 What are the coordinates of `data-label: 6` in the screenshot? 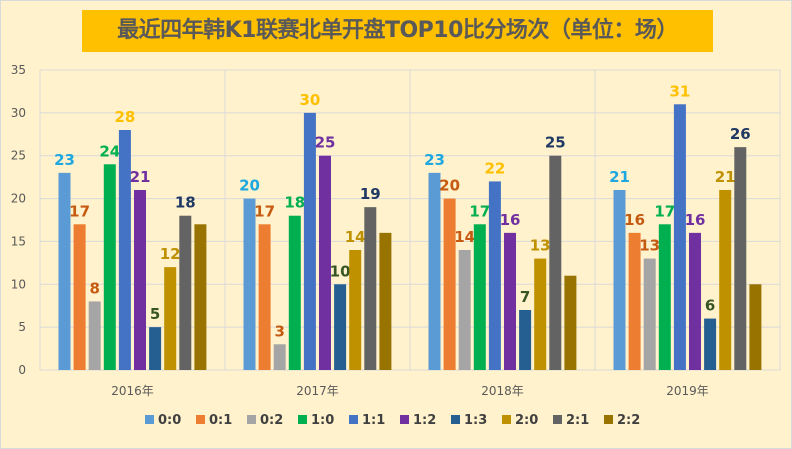 It's located at (710, 306).